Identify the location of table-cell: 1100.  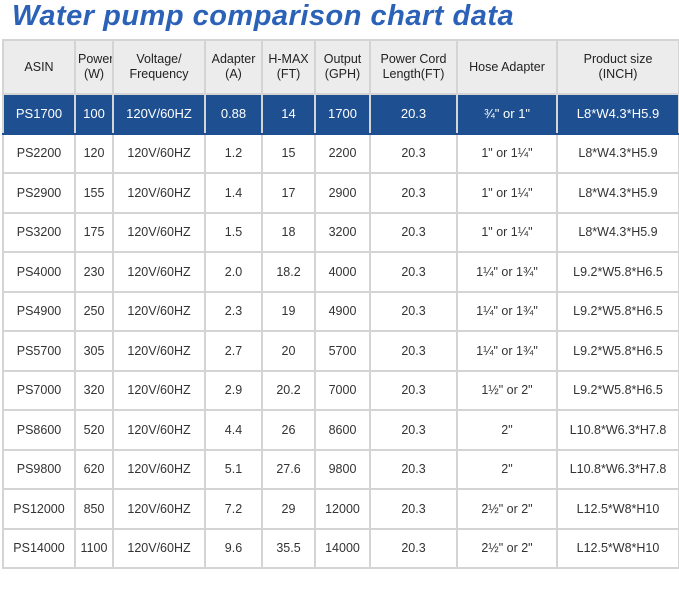
(94, 548).